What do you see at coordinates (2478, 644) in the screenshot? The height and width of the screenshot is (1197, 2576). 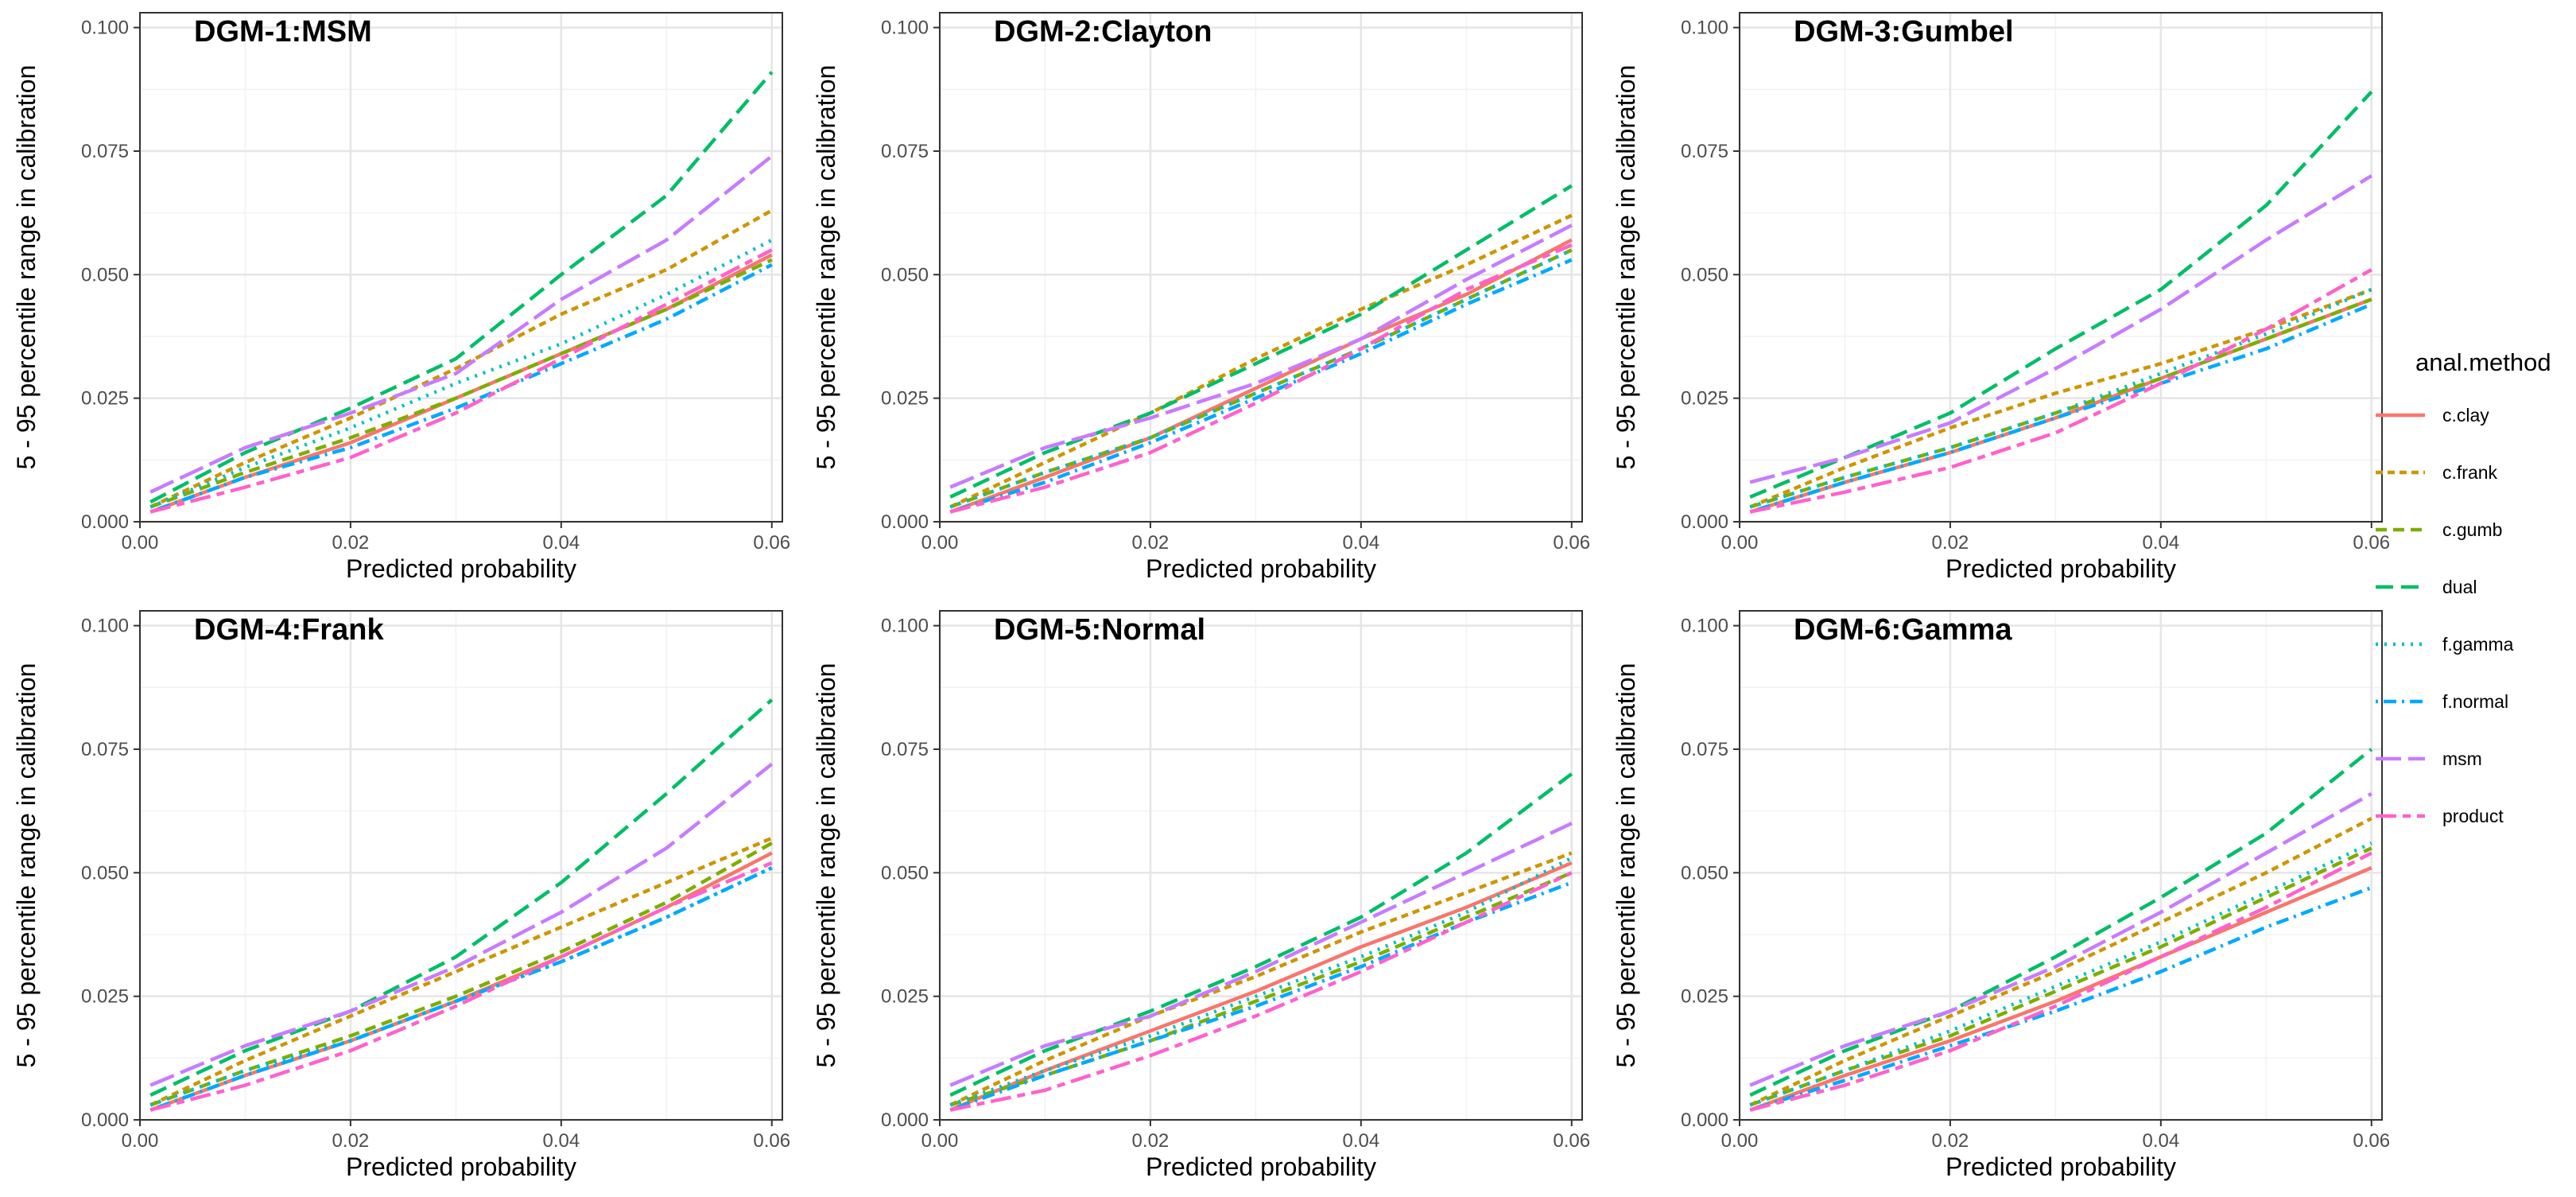 I see `legend-label: f.gamma` at bounding box center [2478, 644].